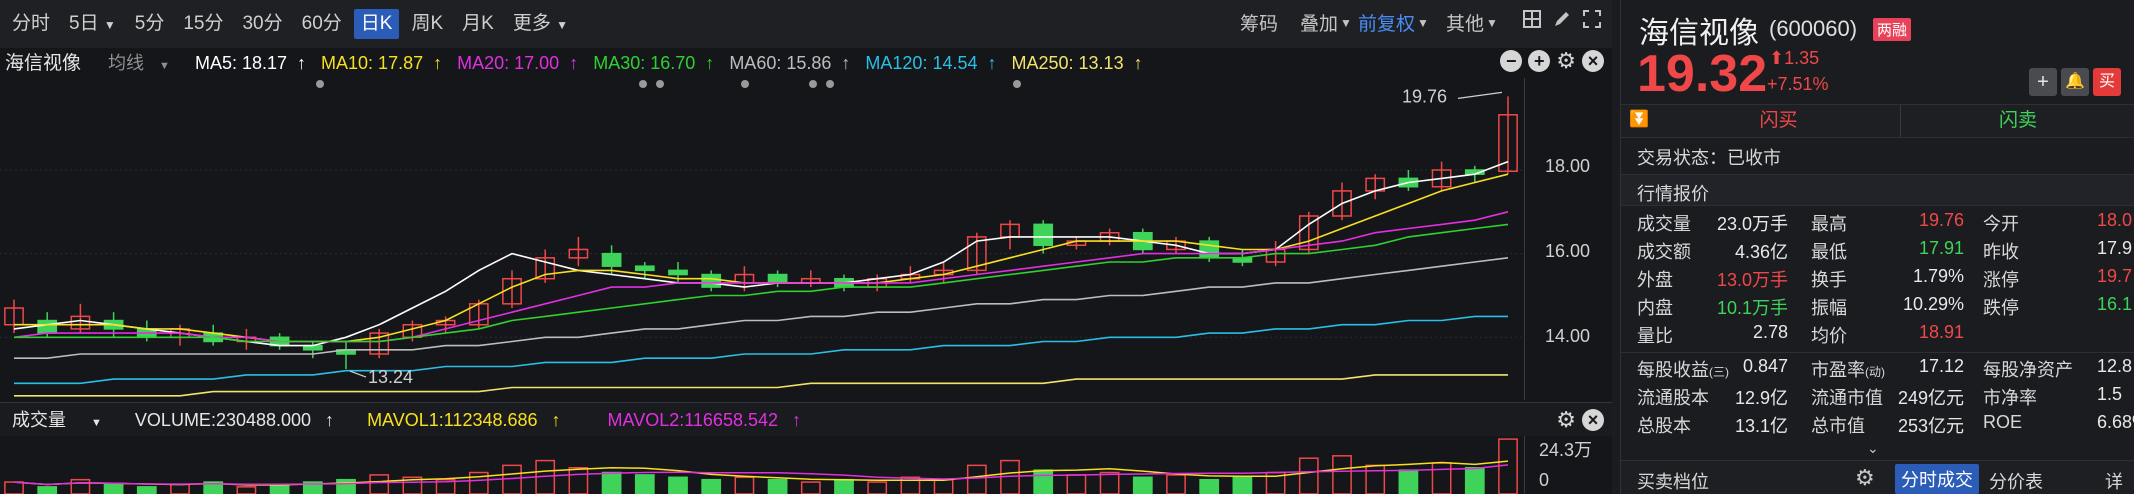 The width and height of the screenshot is (2134, 494). I want to click on tab-15min: 15分, so click(203, 23).